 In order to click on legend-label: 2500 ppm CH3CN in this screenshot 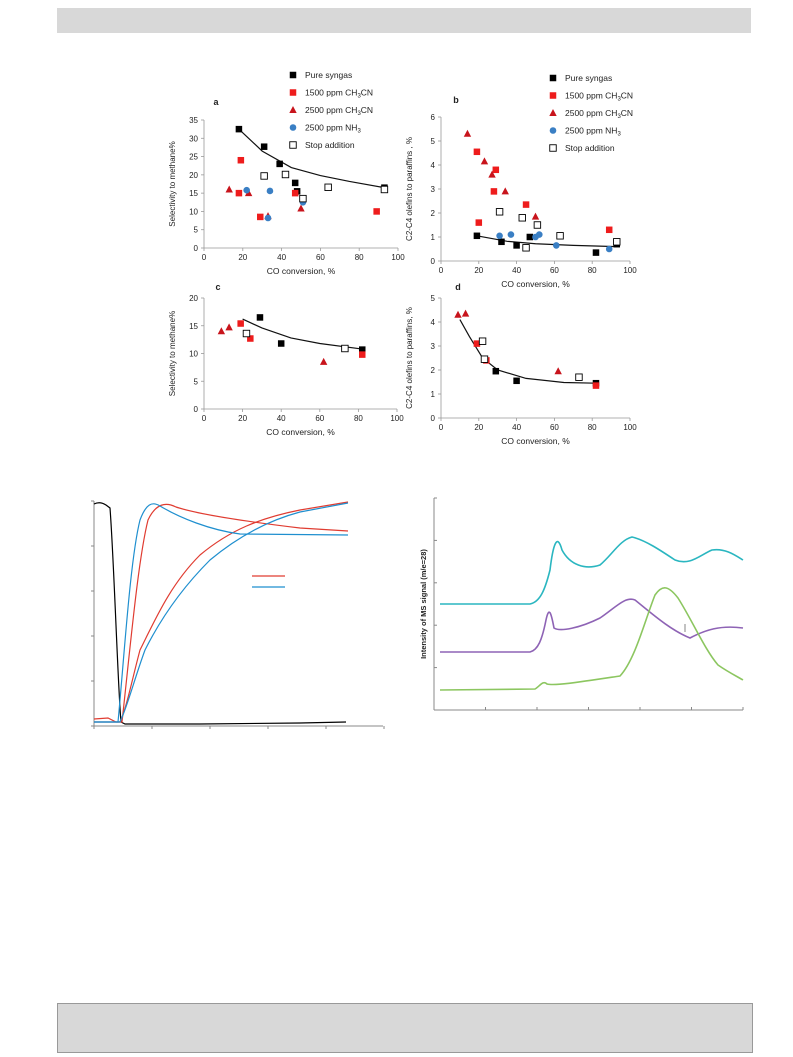, I will do `click(599, 114)`.